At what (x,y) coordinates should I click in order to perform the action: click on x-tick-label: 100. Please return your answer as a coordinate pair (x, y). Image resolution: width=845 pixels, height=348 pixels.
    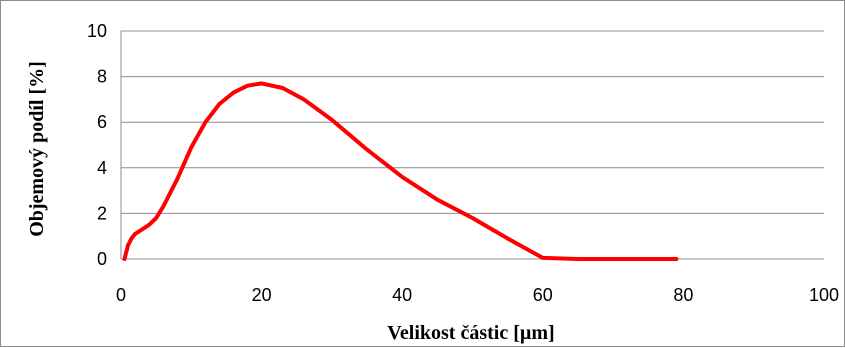
    Looking at the image, I should click on (824, 295).